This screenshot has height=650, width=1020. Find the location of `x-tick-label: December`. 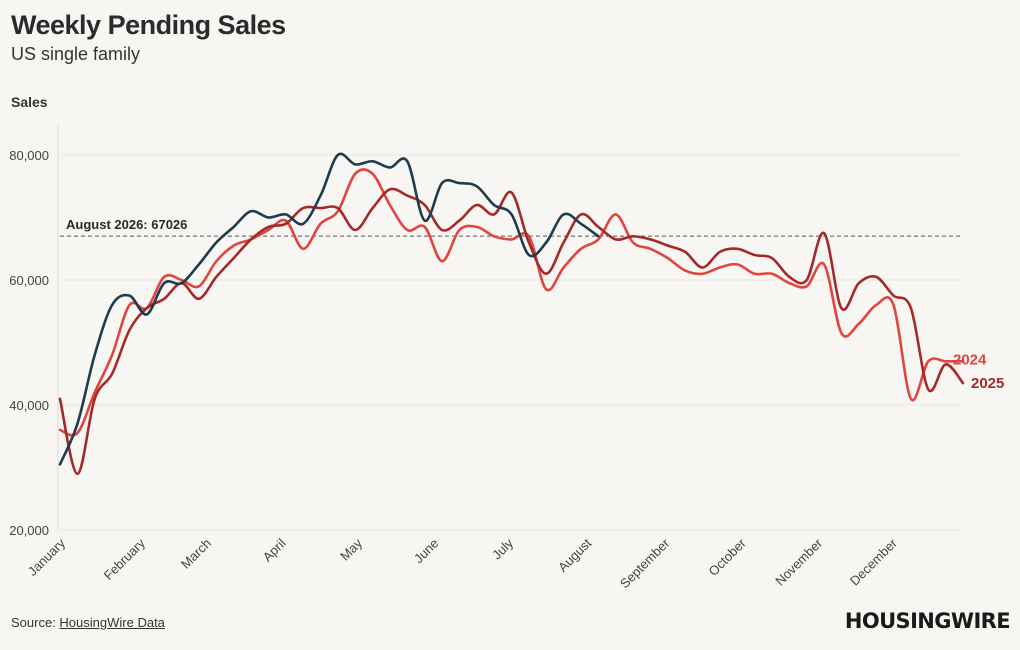

x-tick-label: December is located at coordinates (873, 561).